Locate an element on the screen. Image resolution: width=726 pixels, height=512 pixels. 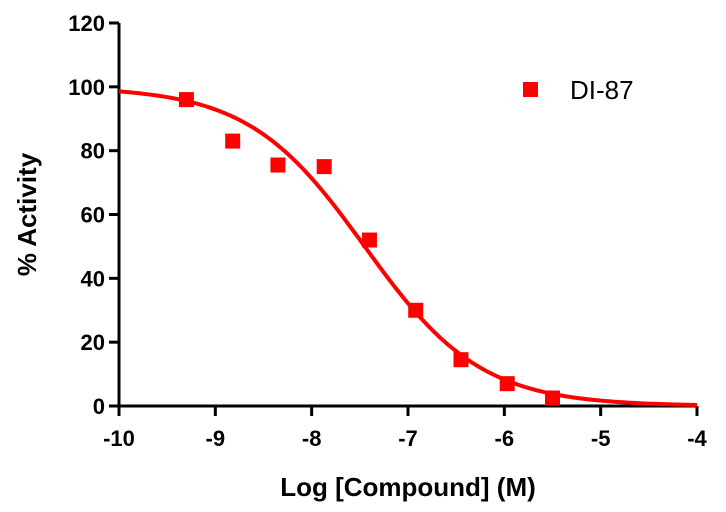
y-axis-ticks: 0 20 40 60 80 100 120 is located at coordinates (93, 215).